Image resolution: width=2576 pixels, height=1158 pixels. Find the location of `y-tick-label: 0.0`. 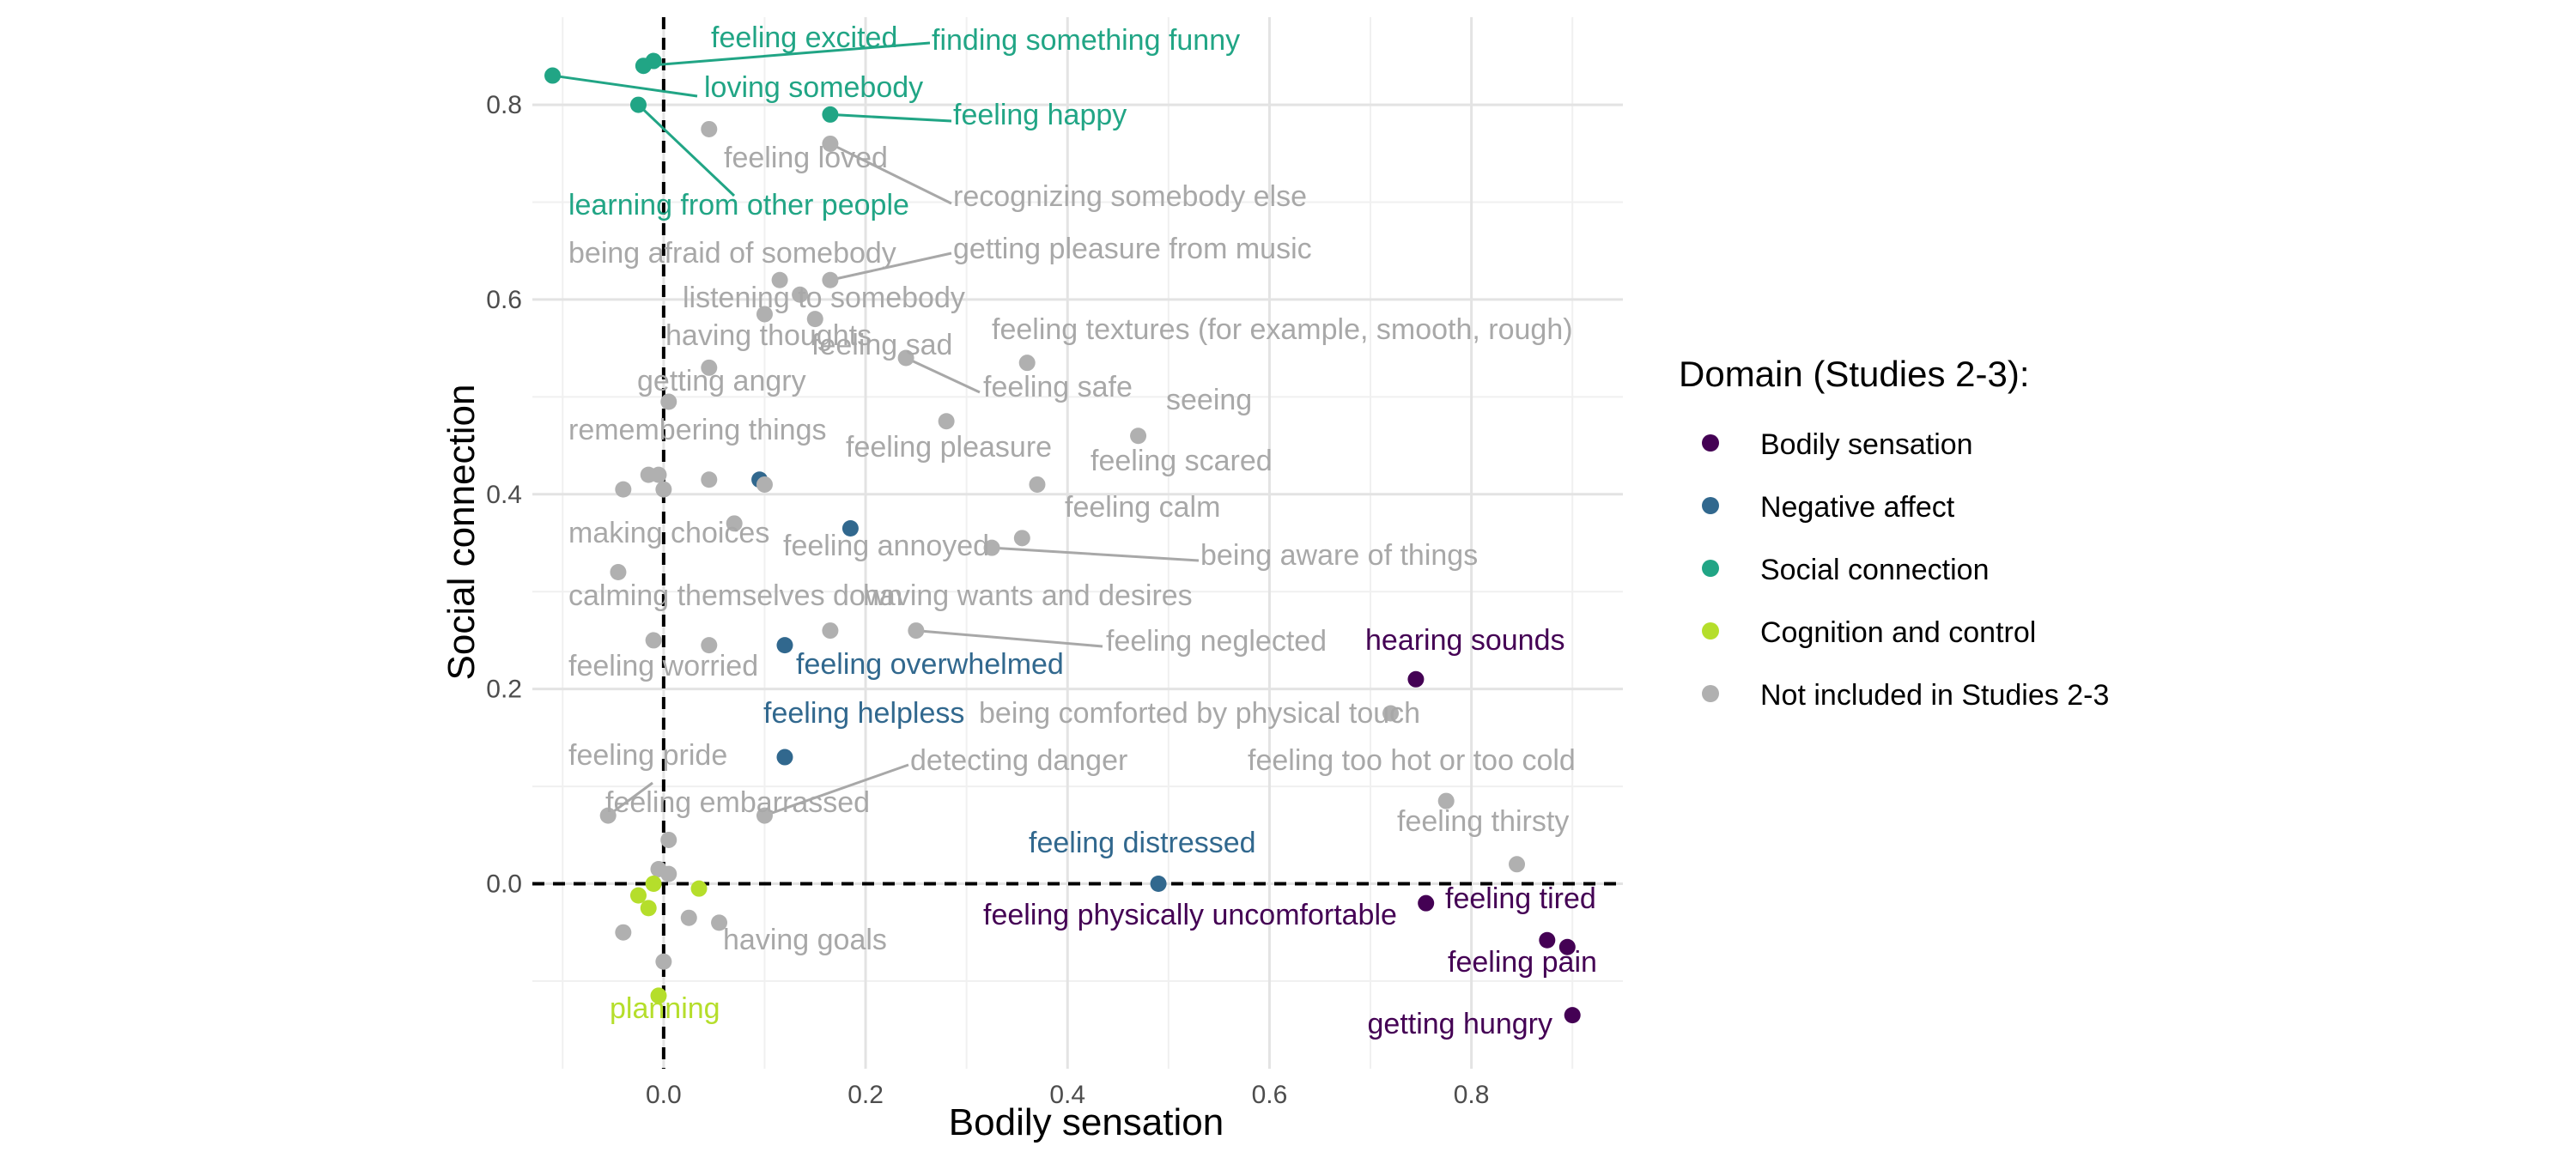

y-tick-label: 0.0 is located at coordinates (504, 884).